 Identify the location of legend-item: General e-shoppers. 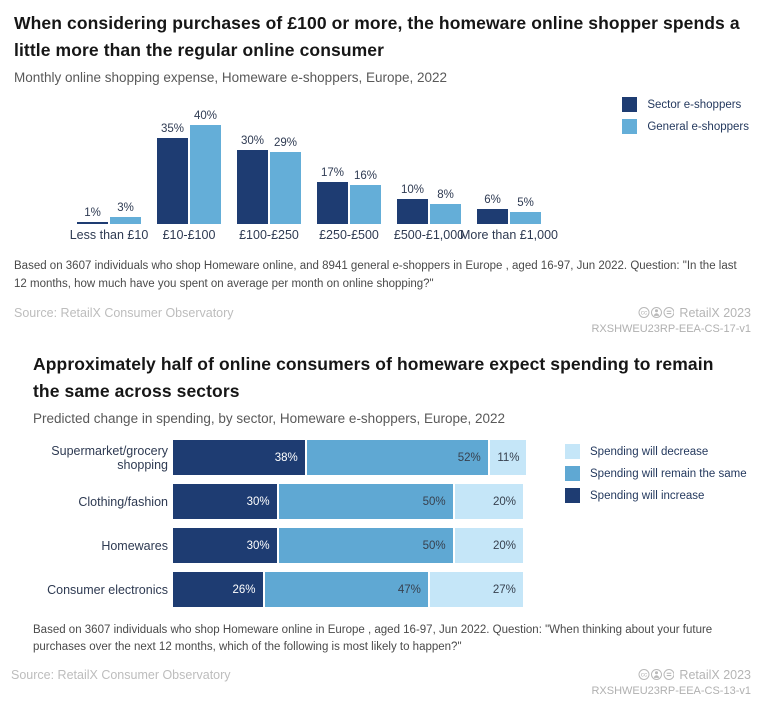
(685, 127).